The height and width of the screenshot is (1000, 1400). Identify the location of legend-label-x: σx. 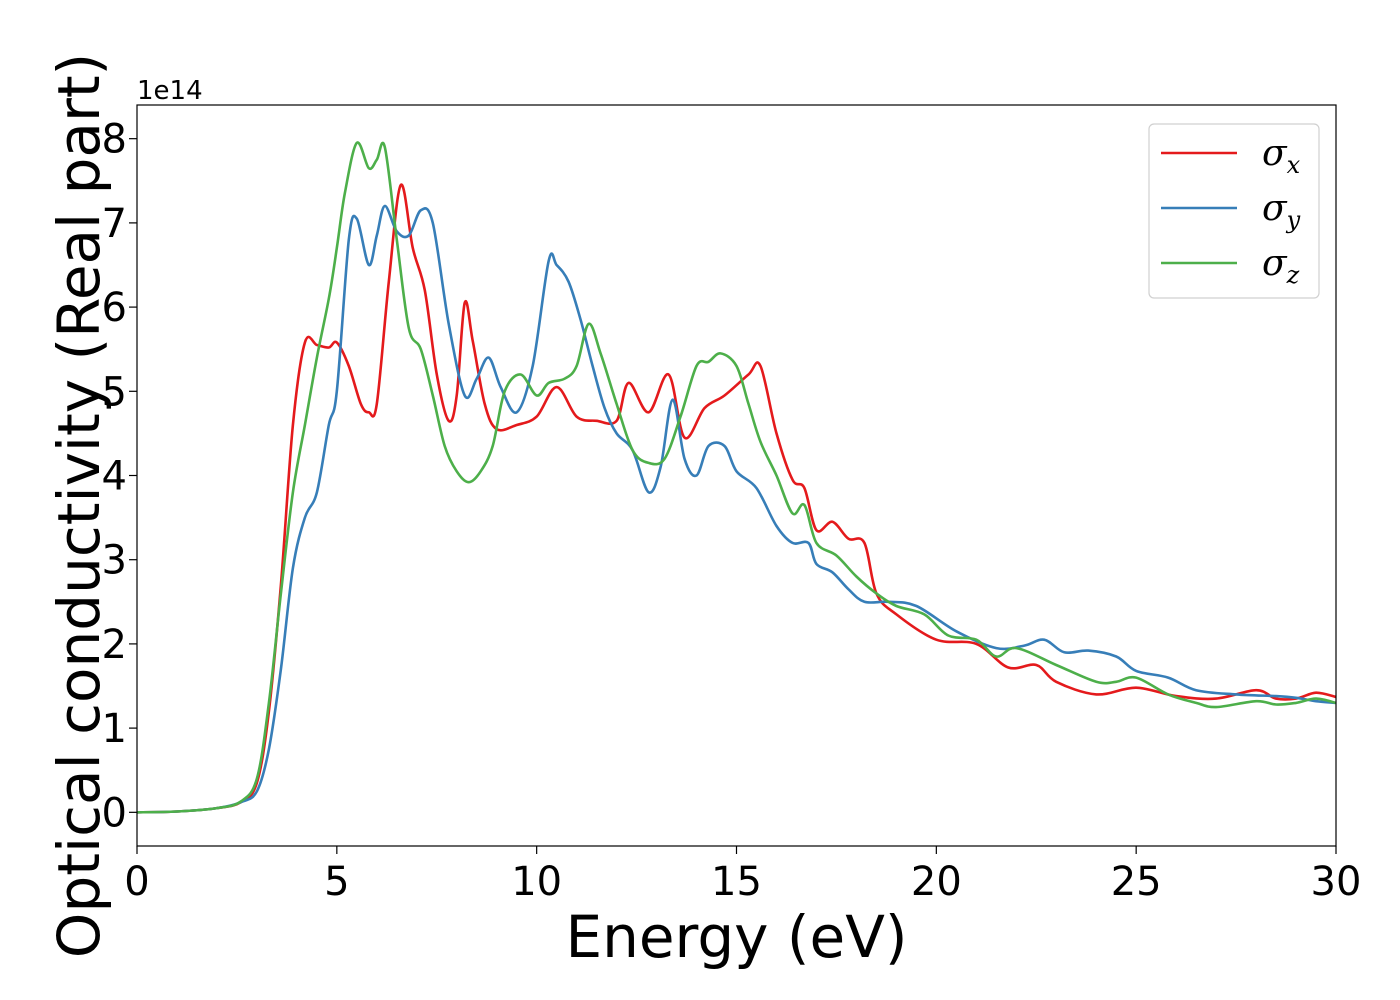
(1281, 156).